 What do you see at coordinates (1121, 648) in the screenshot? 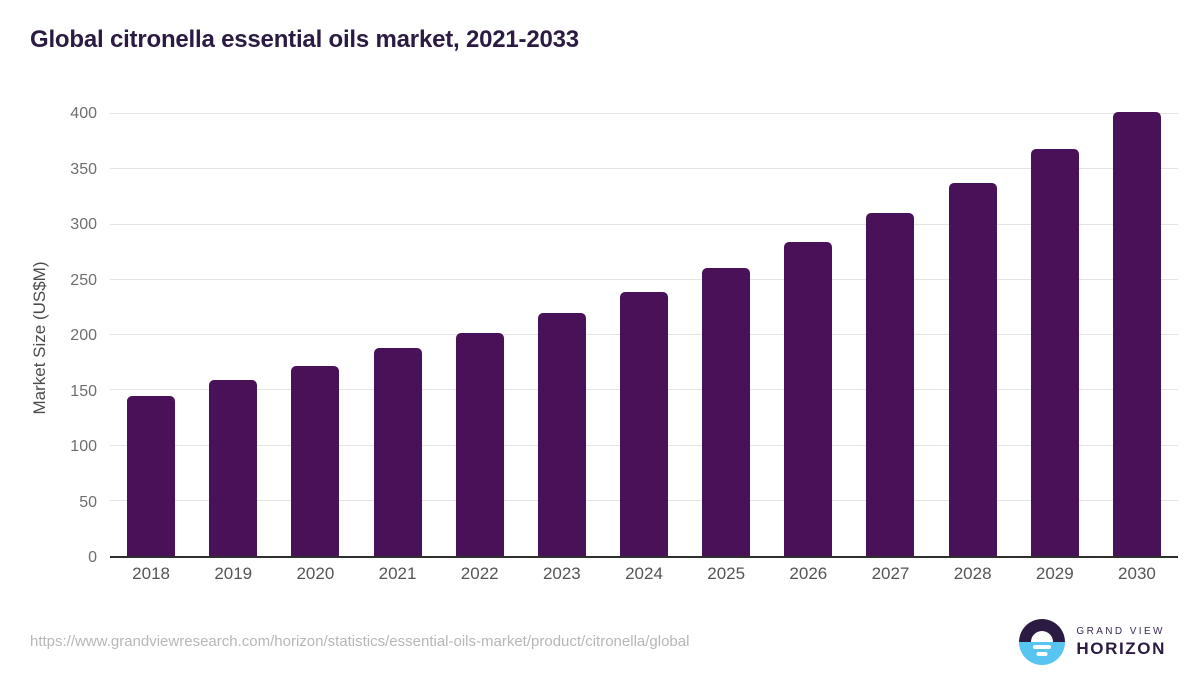
I see `logo-brand-line2: HORIZON` at bounding box center [1121, 648].